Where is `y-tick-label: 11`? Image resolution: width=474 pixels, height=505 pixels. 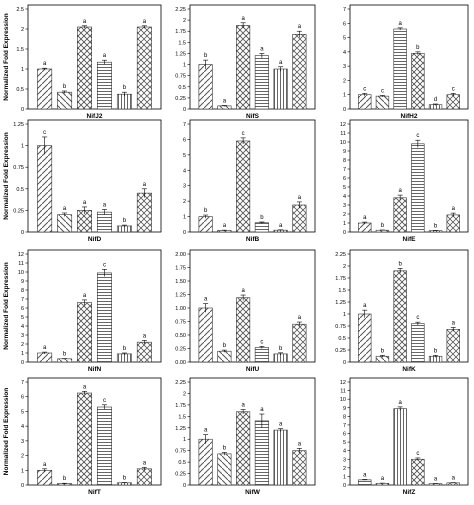
y-tick-label: 11 is located at coordinates (21, 264).